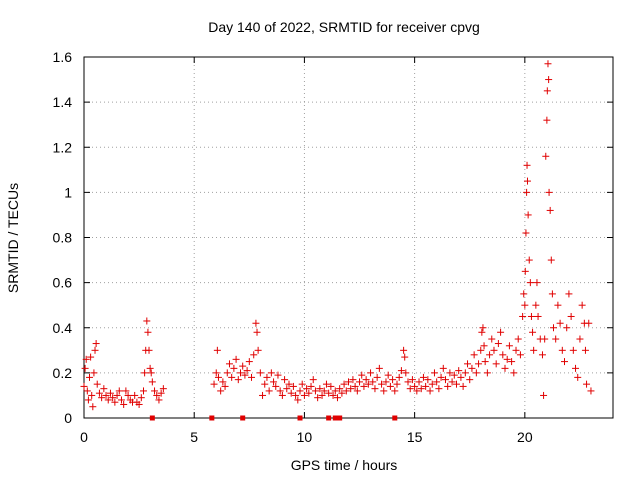  I want to click on y-tick-label: 0.4, so click(63, 328).